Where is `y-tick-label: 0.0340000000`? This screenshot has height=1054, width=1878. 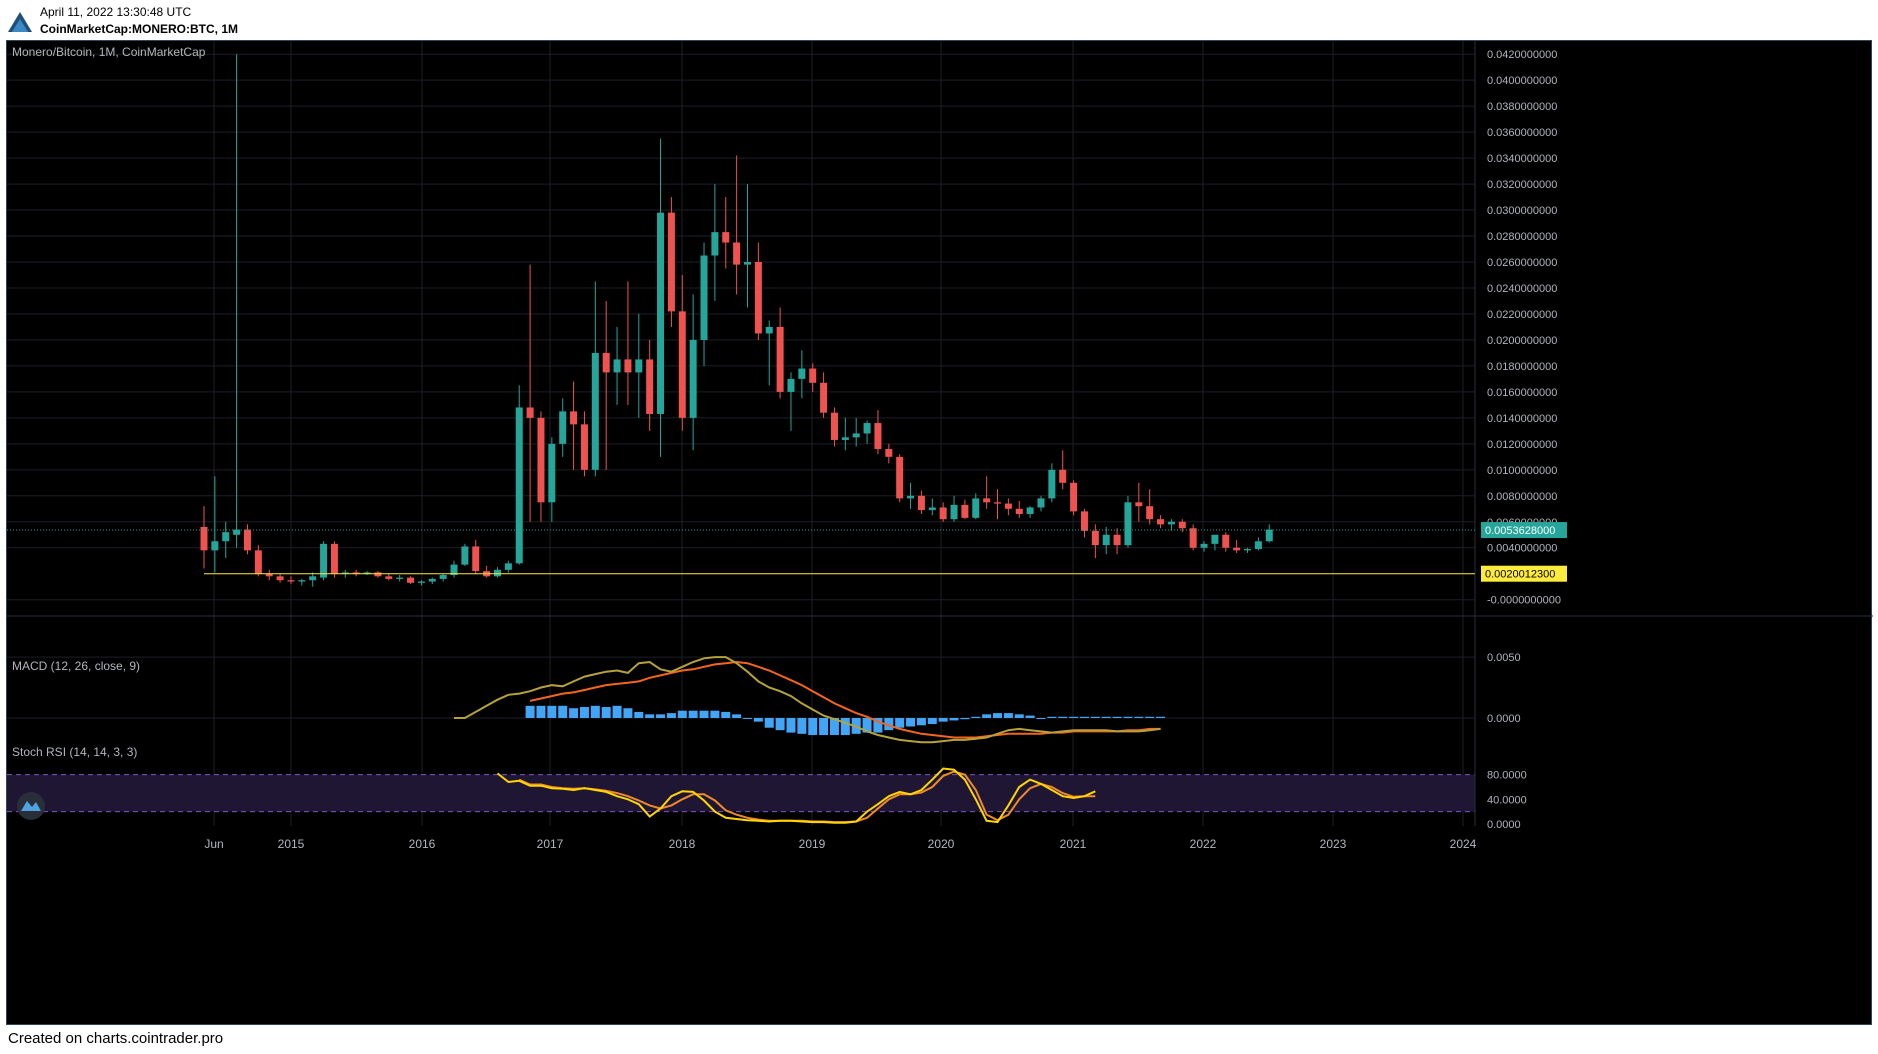
y-tick-label: 0.0340000000 is located at coordinates (1522, 159).